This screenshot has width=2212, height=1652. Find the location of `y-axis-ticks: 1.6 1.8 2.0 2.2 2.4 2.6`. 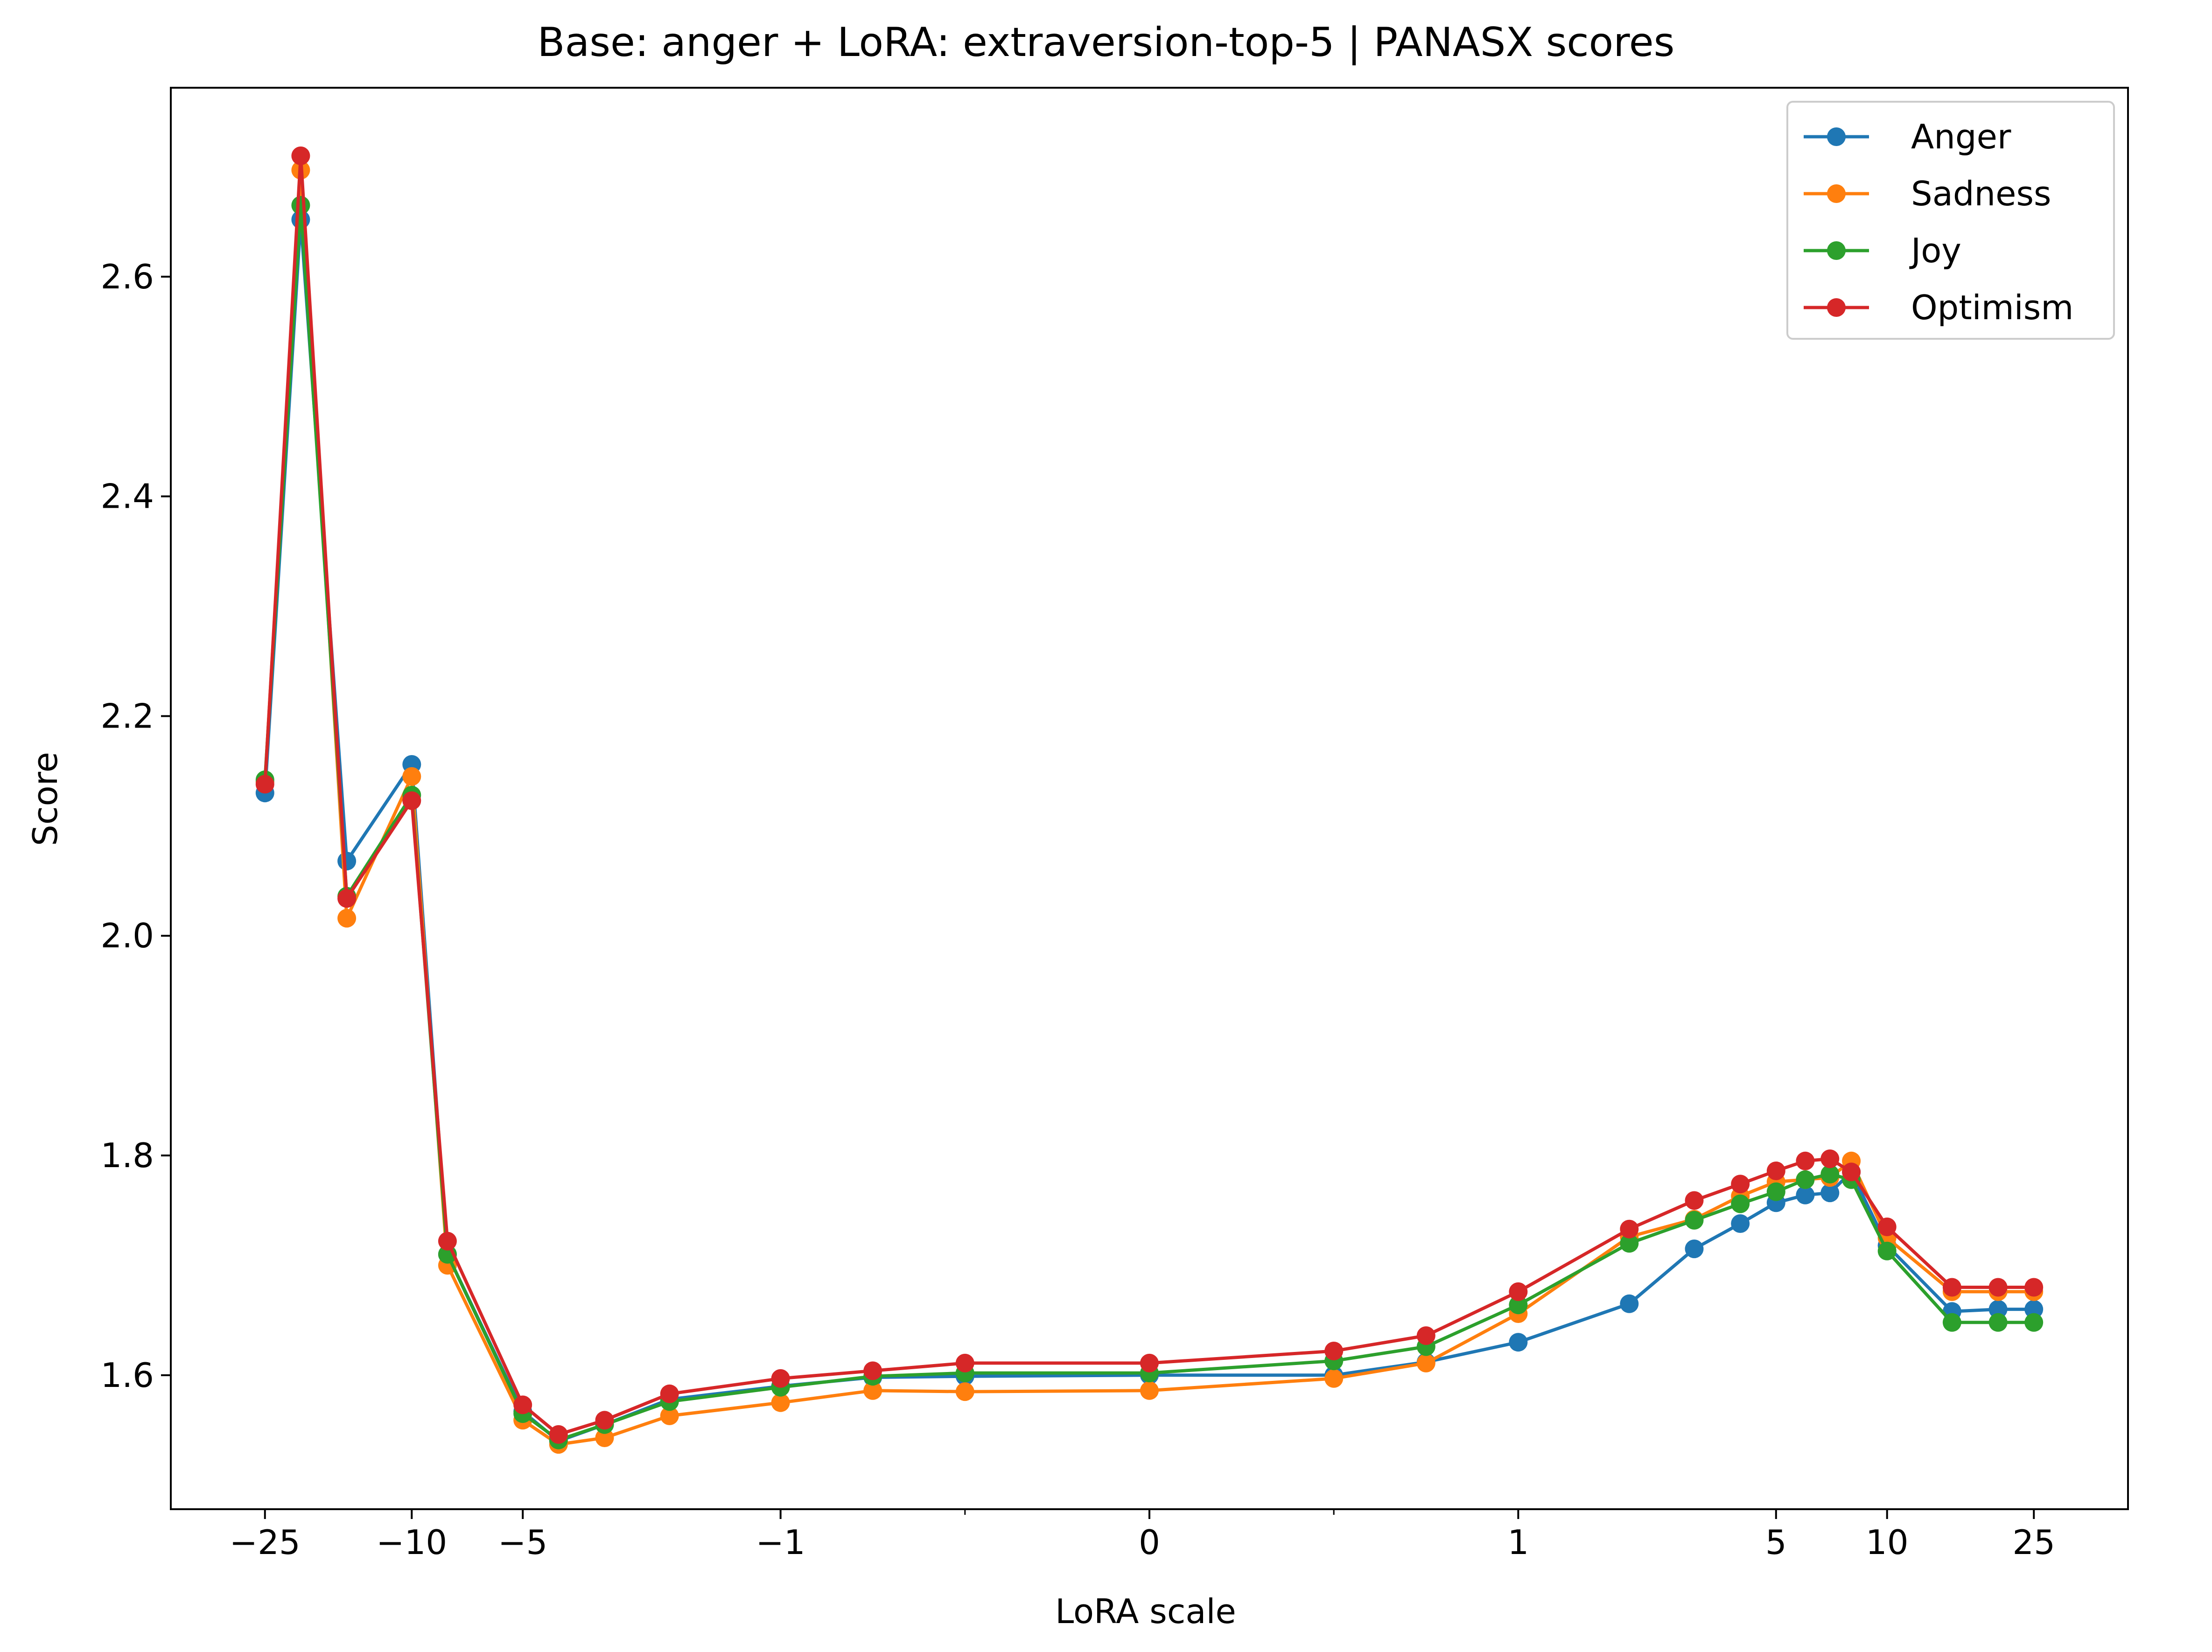

y-axis-ticks: 1.6 1.8 2.0 2.2 2.4 2.6 is located at coordinates (135, 826).